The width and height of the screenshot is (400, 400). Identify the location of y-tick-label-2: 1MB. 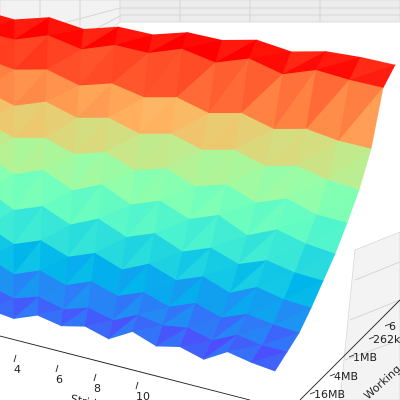
(365, 357).